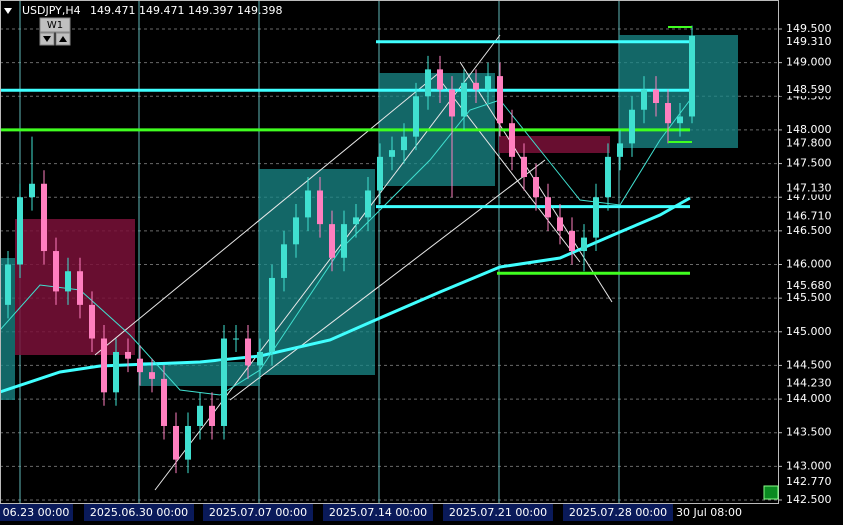 This screenshot has height=525, width=843. I want to click on price-label: 148.590, so click(809, 89).